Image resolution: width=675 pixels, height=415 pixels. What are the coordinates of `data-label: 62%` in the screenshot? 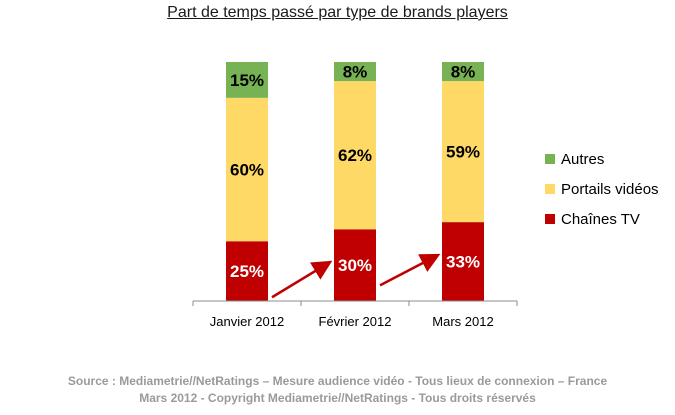 It's located at (355, 155).